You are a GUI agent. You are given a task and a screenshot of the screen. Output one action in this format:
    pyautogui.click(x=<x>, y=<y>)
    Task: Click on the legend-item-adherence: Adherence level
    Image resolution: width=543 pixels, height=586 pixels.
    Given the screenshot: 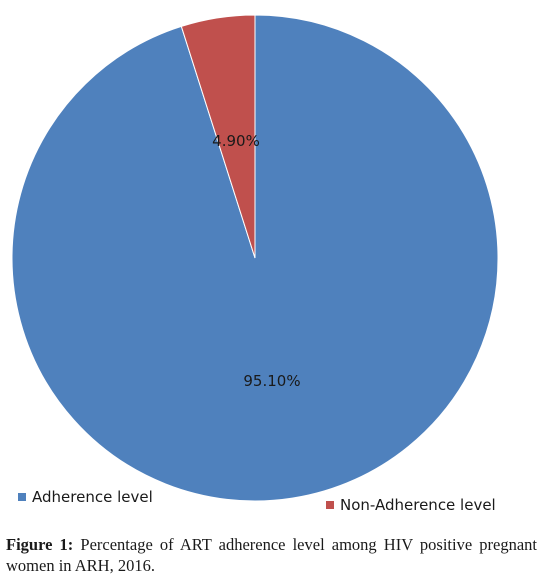 What is the action you would take?
    pyautogui.click(x=85, y=497)
    